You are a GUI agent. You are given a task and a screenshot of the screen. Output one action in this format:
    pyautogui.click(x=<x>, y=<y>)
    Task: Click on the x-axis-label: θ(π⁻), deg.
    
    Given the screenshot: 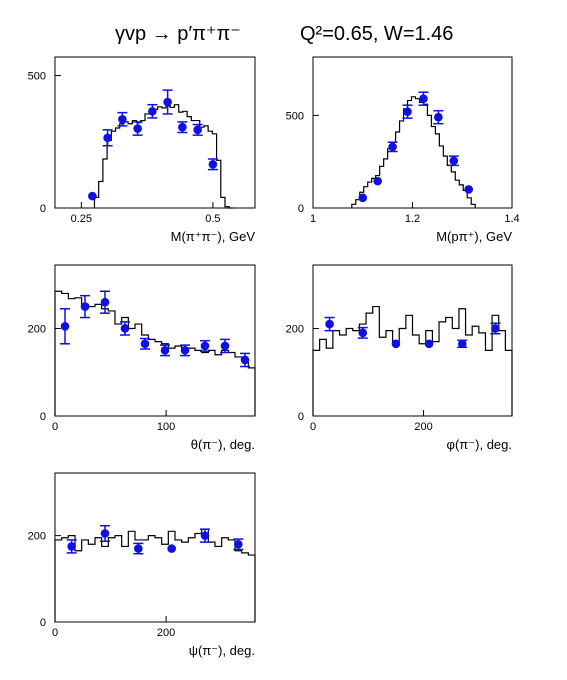 What is the action you would take?
    pyautogui.click(x=223, y=444)
    